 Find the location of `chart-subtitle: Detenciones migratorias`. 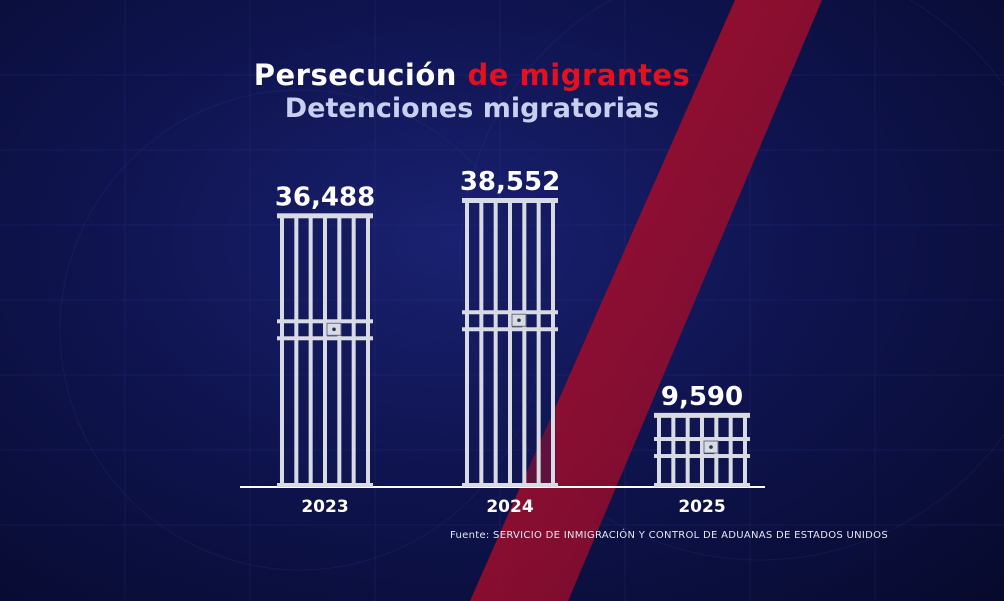

chart-subtitle: Detenciones migratorias is located at coordinates (472, 108).